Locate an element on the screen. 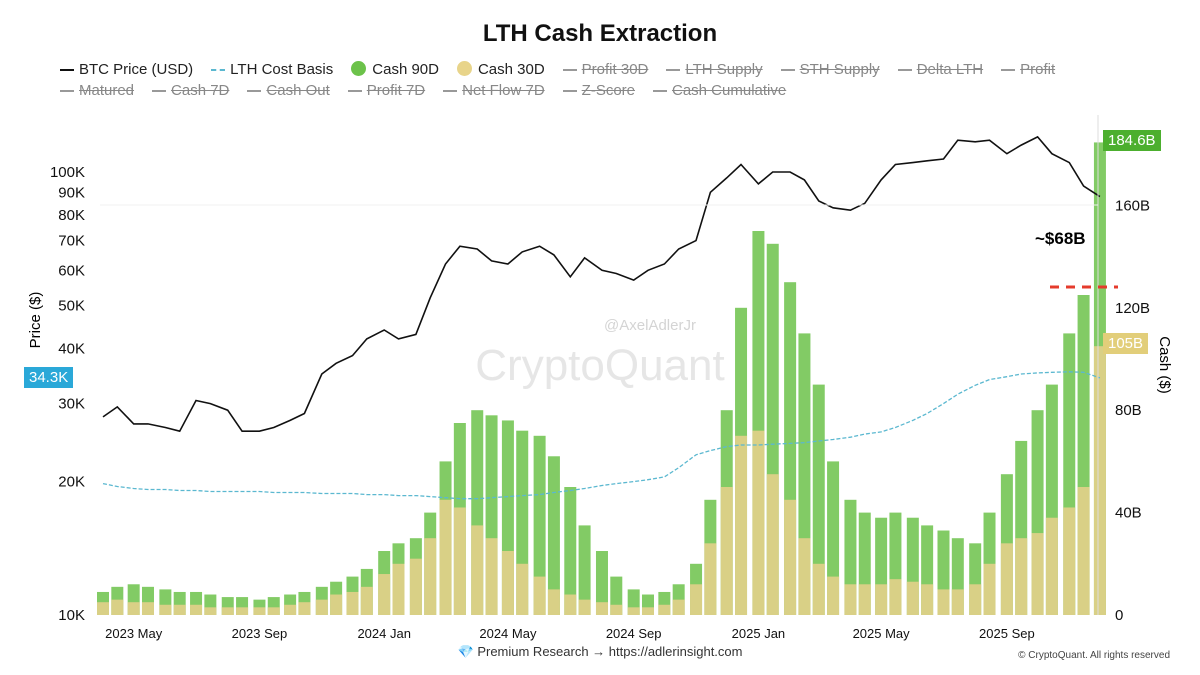  annotation-label: ~$68B is located at coordinates (1060, 238).